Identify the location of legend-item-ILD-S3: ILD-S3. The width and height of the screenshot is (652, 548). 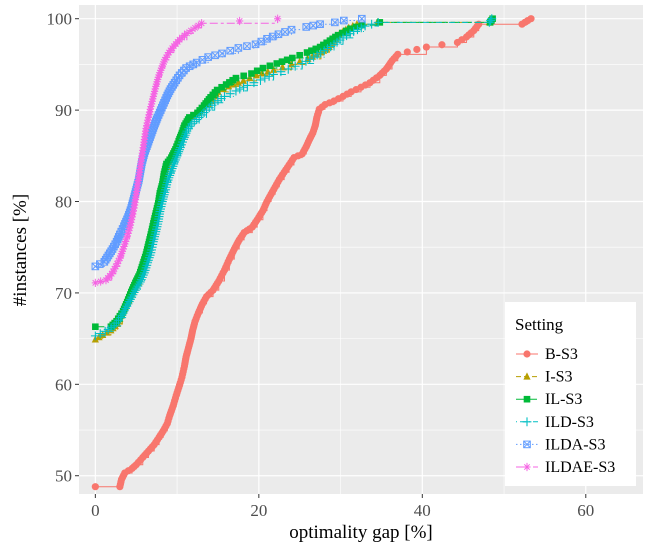
(555, 422).